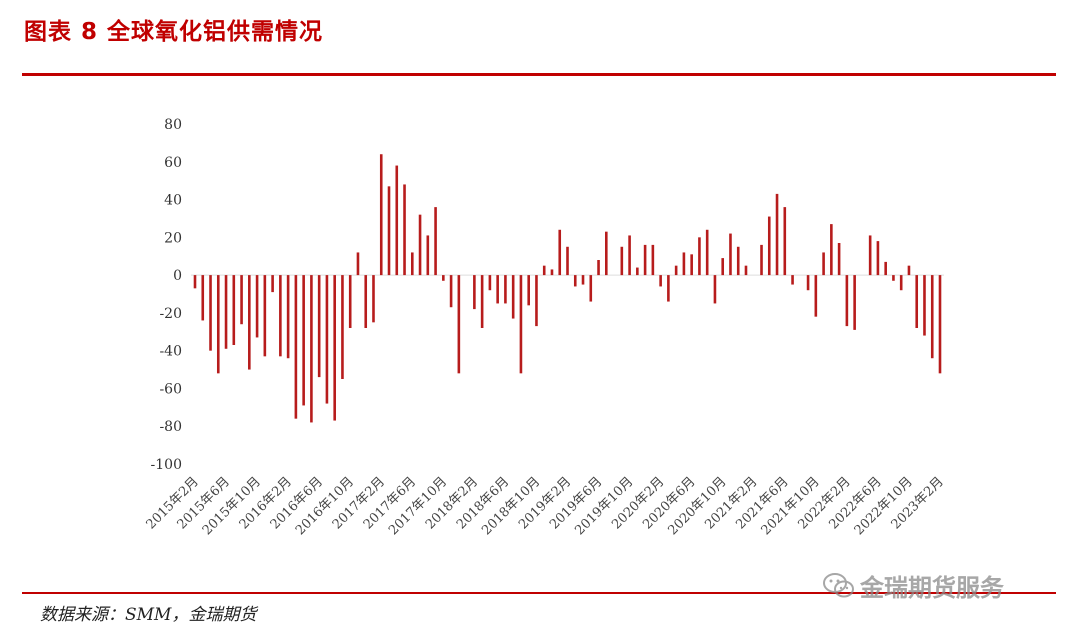 The height and width of the screenshot is (637, 1080). I want to click on y-tick-label: 20, so click(173, 238).